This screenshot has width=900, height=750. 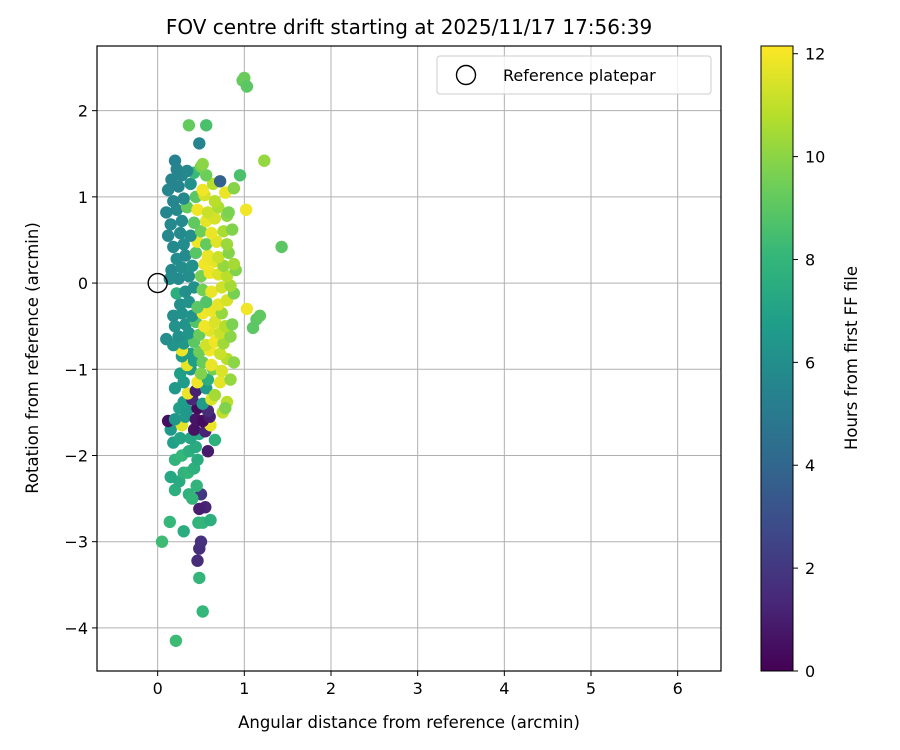 What do you see at coordinates (504, 688) in the screenshot?
I see `x-tick-label: 4` at bounding box center [504, 688].